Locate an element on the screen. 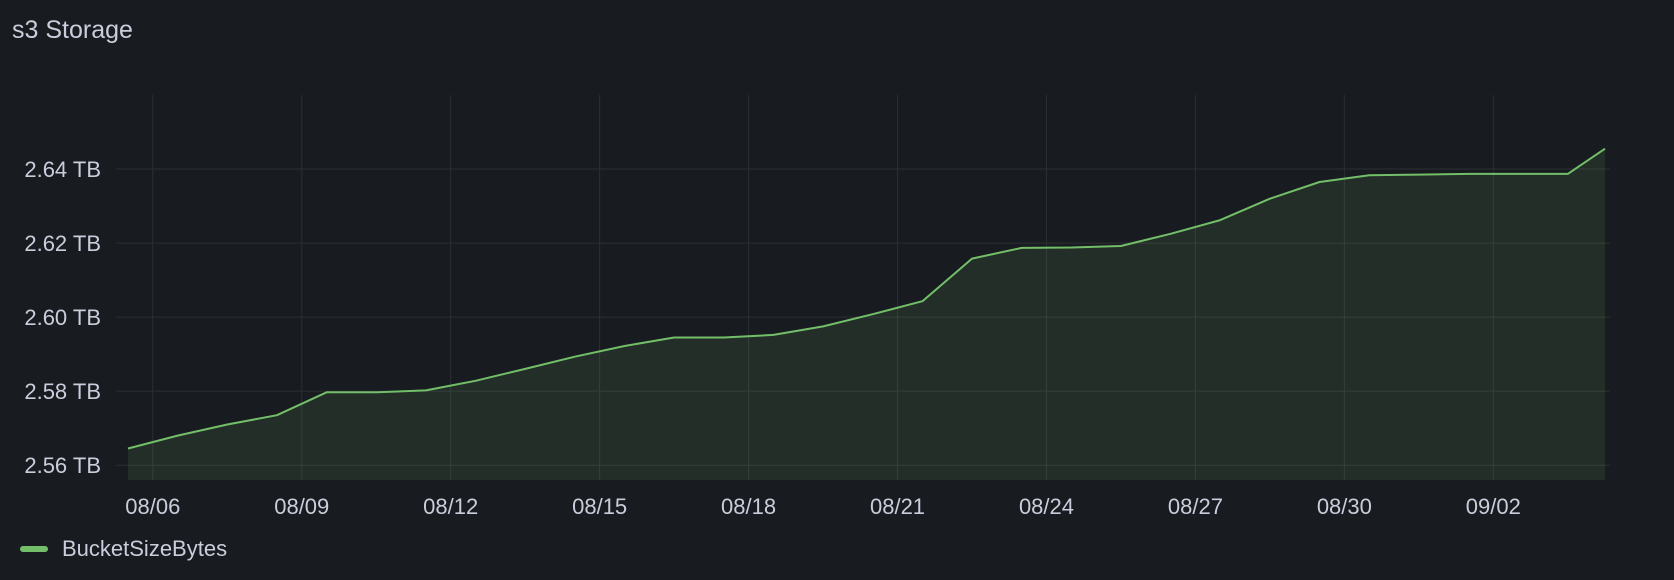 The height and width of the screenshot is (580, 1674). legend-item-bucketsizebytes: BucketSizeBytes is located at coordinates (123, 549).